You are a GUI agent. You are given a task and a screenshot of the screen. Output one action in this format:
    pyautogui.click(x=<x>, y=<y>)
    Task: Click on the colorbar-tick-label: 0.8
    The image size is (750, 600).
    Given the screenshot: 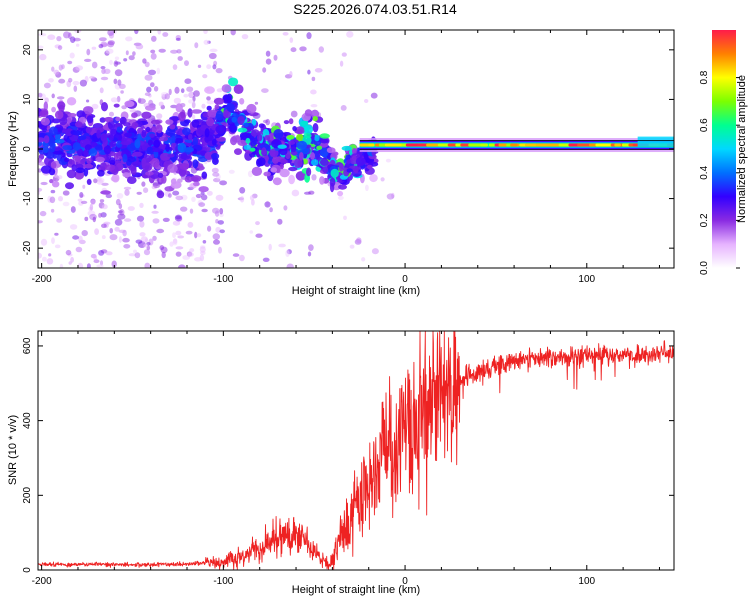 What is the action you would take?
    pyautogui.click(x=704, y=77)
    